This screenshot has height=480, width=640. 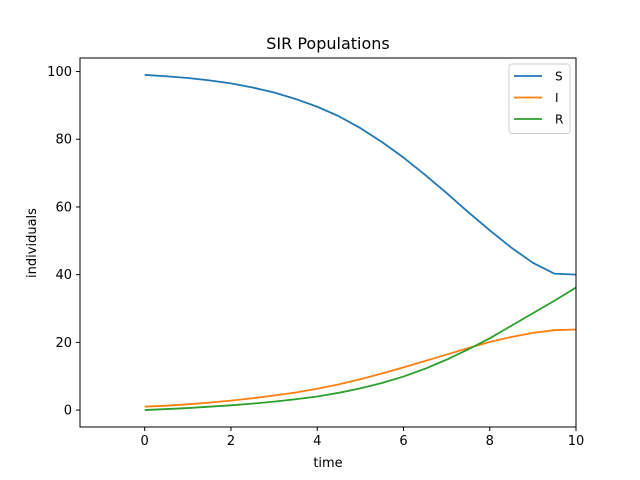 What do you see at coordinates (490, 441) in the screenshot?
I see `x-tick-label: 8` at bounding box center [490, 441].